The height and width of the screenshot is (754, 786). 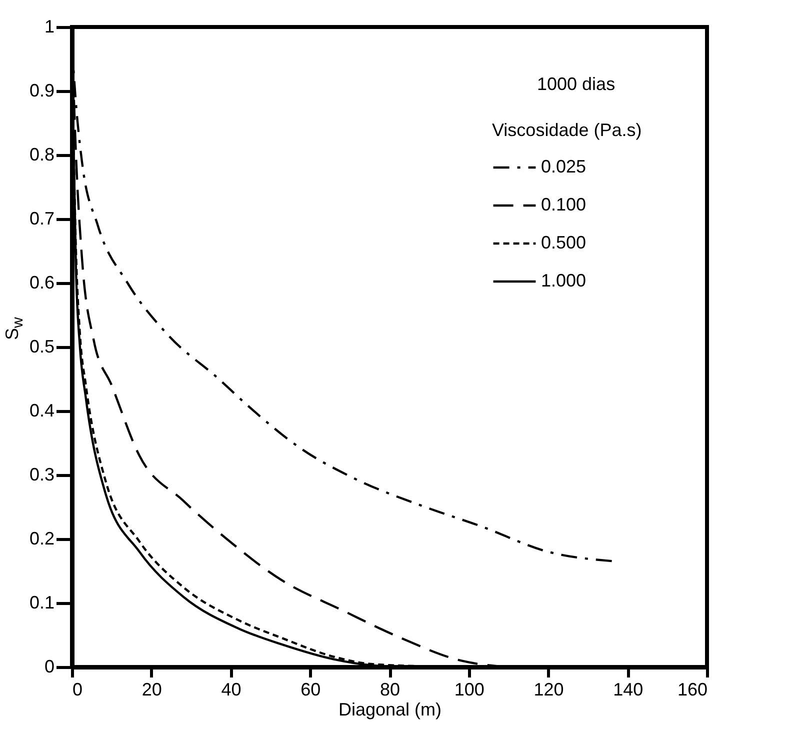 What do you see at coordinates (390, 710) in the screenshot?
I see `x-axis-title: Diagonal (m)` at bounding box center [390, 710].